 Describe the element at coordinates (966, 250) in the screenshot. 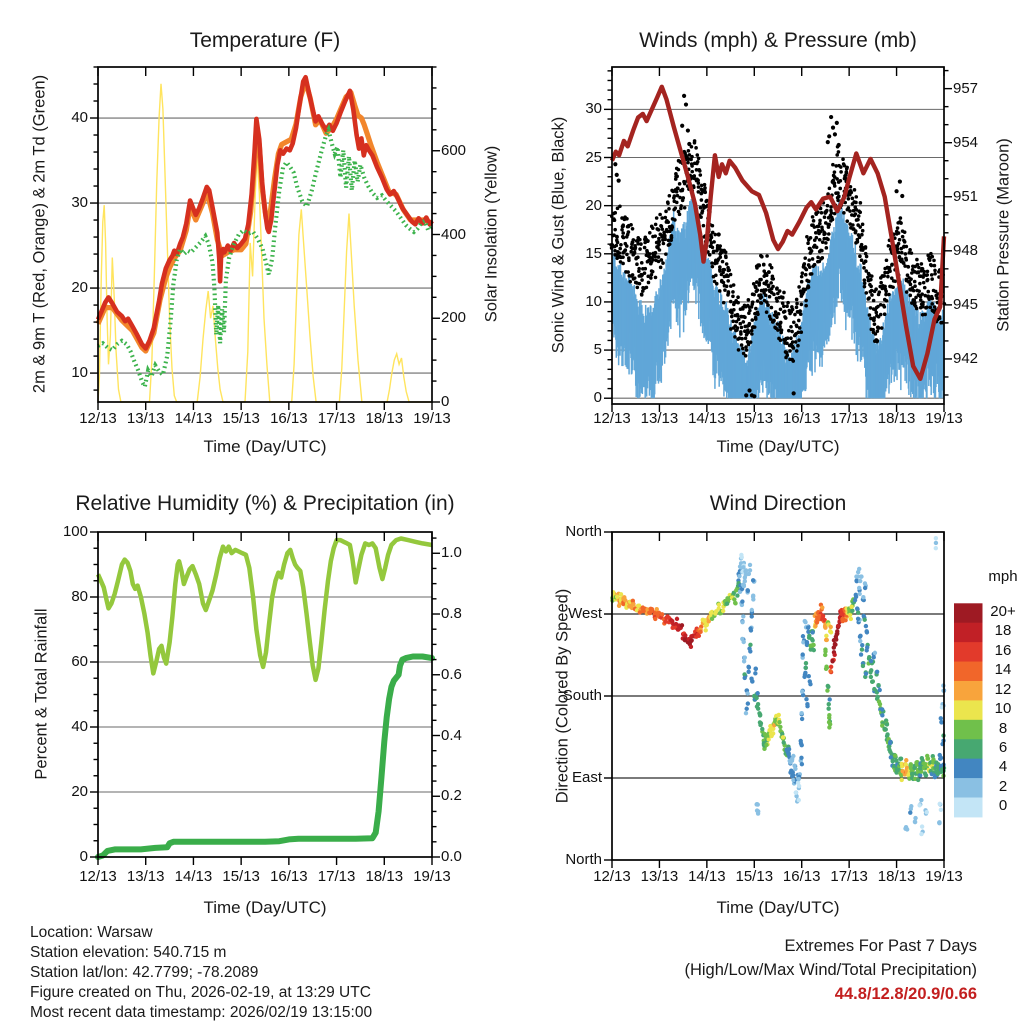

I see `tick-label: 948` at that location.